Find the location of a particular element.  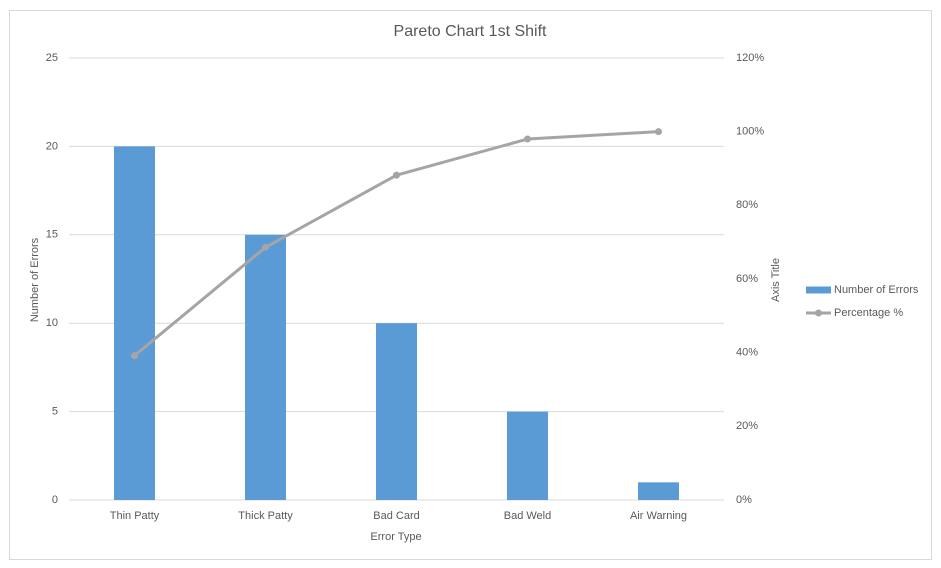

y2-tick-label: 100% is located at coordinates (750, 132).